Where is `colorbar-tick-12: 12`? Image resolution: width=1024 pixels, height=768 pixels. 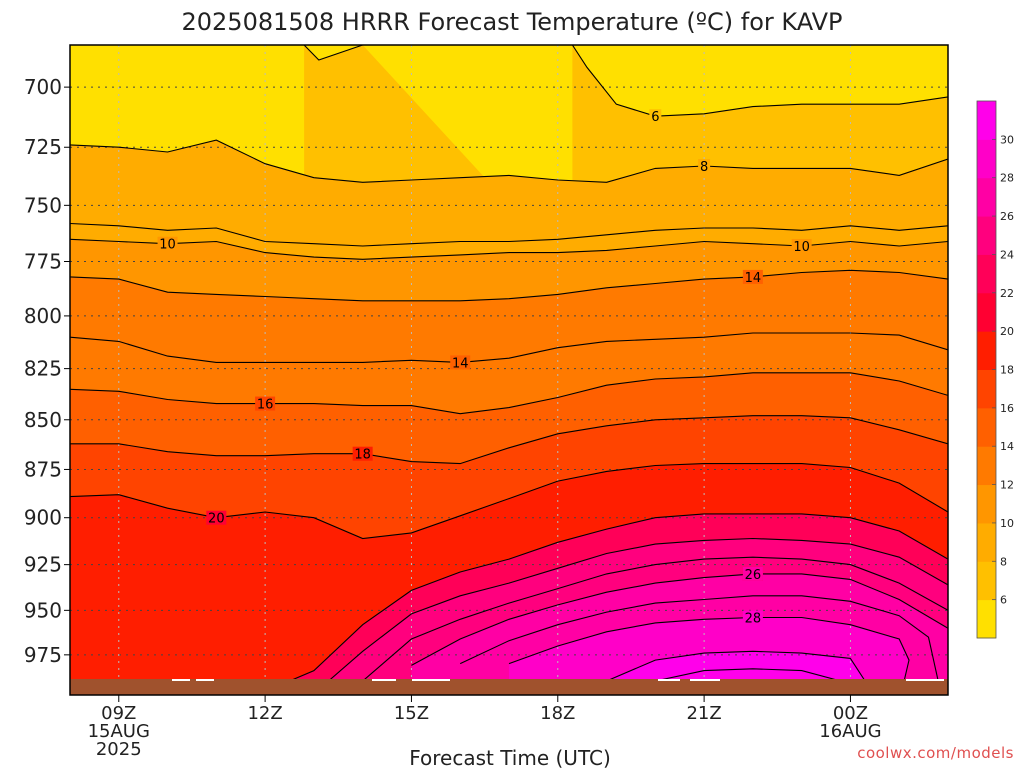 colorbar-tick-12: 12 is located at coordinates (1007, 485).